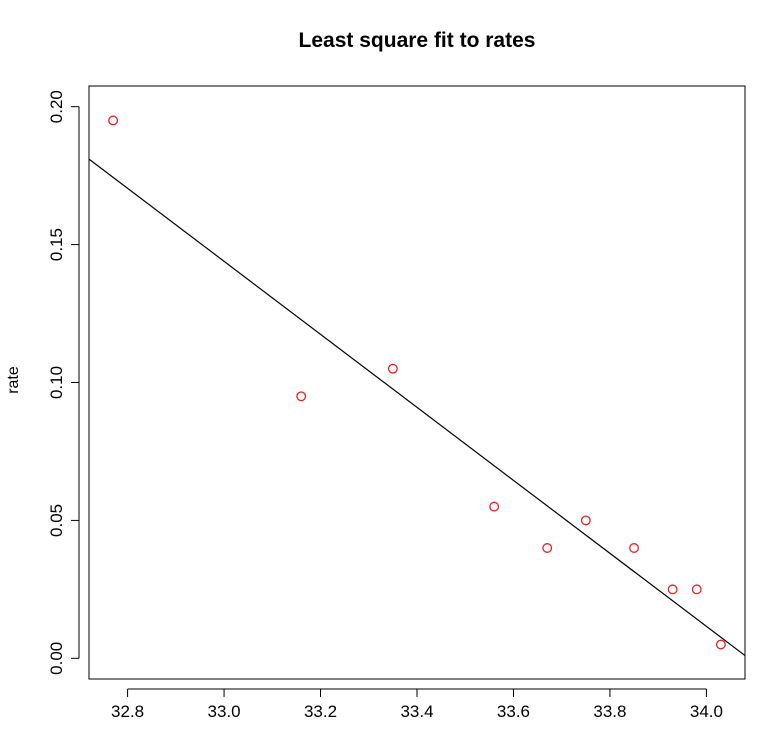 The height and width of the screenshot is (733, 766). What do you see at coordinates (127, 711) in the screenshot?
I see `x-tick-label: 32.8` at bounding box center [127, 711].